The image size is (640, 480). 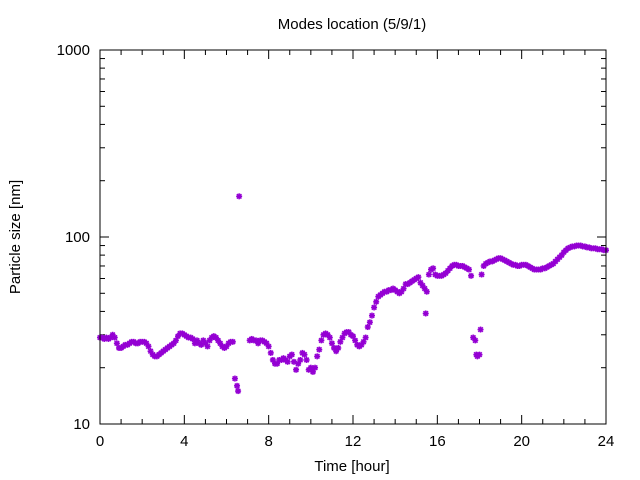 I want to click on x-tick-label: 8, so click(x=268, y=441).